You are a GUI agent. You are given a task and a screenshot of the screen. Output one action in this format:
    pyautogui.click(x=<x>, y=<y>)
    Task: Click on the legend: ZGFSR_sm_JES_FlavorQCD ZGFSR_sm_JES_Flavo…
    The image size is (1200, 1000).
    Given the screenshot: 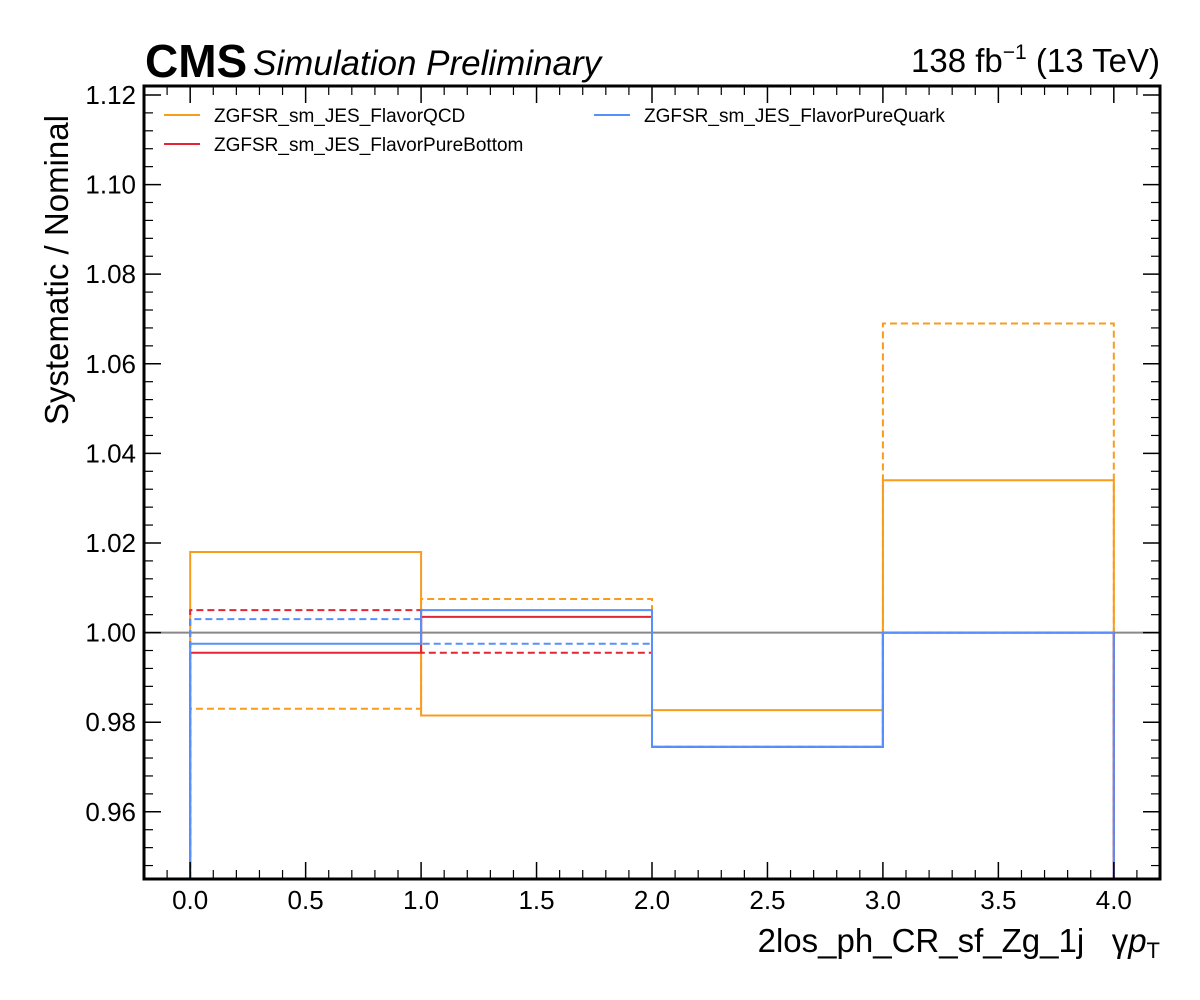 What is the action you would take?
    pyautogui.click(x=554, y=131)
    